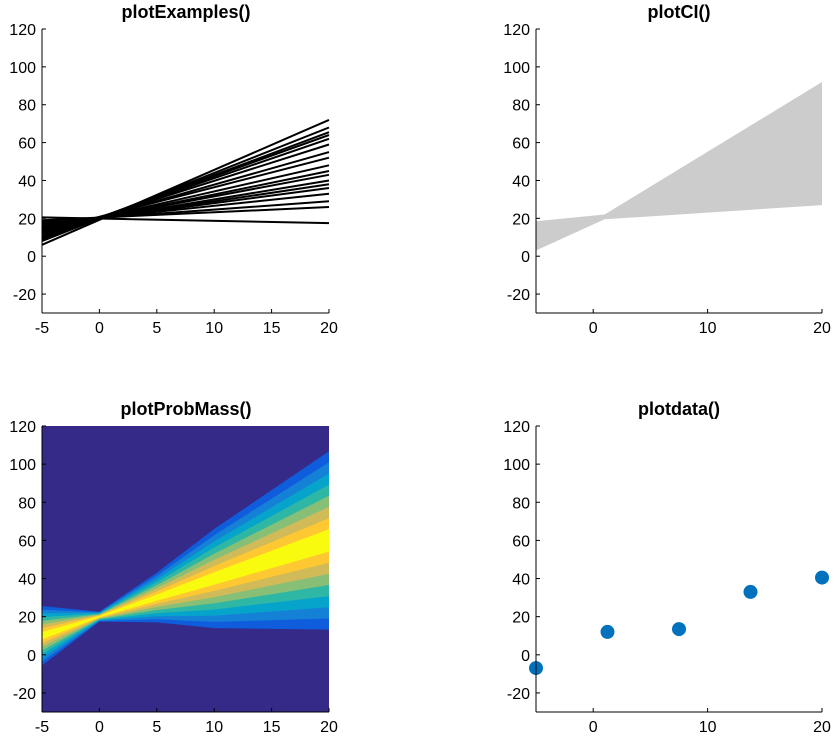 The width and height of the screenshot is (835, 738). What do you see at coordinates (679, 12) in the screenshot?
I see `subplot-title: plotCI()` at bounding box center [679, 12].